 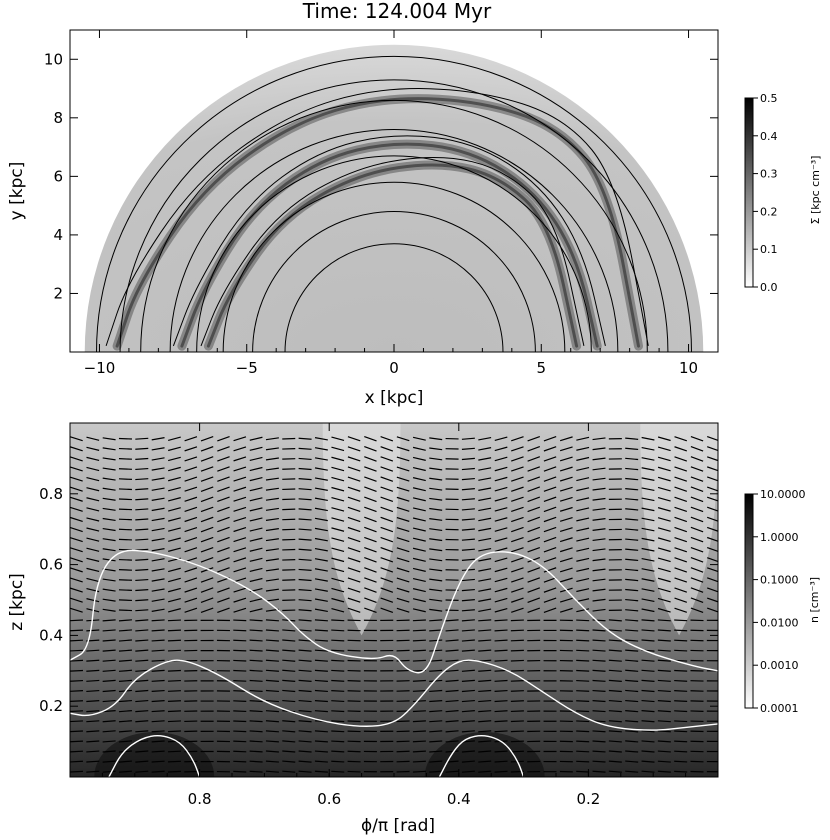 What do you see at coordinates (100, 368) in the screenshot?
I see `top-x-tick-label: −10` at bounding box center [100, 368].